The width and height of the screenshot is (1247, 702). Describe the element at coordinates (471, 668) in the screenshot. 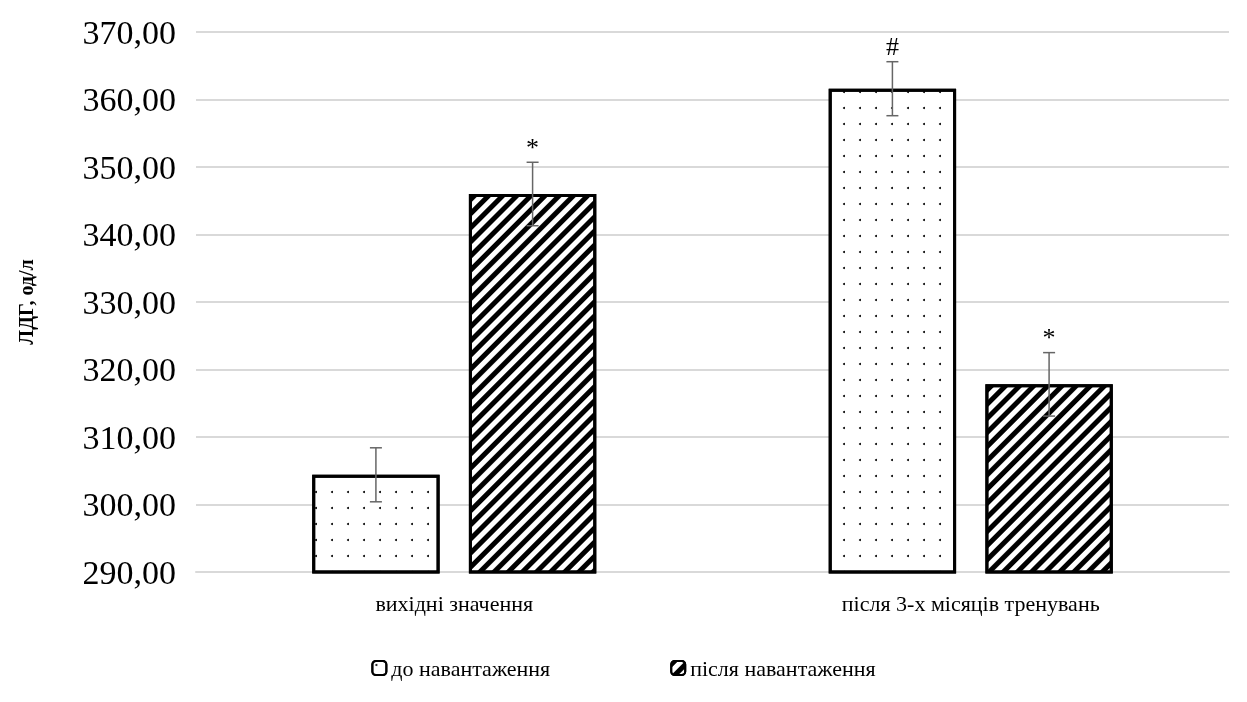

I see `legend-label: до навантаження` at that location.